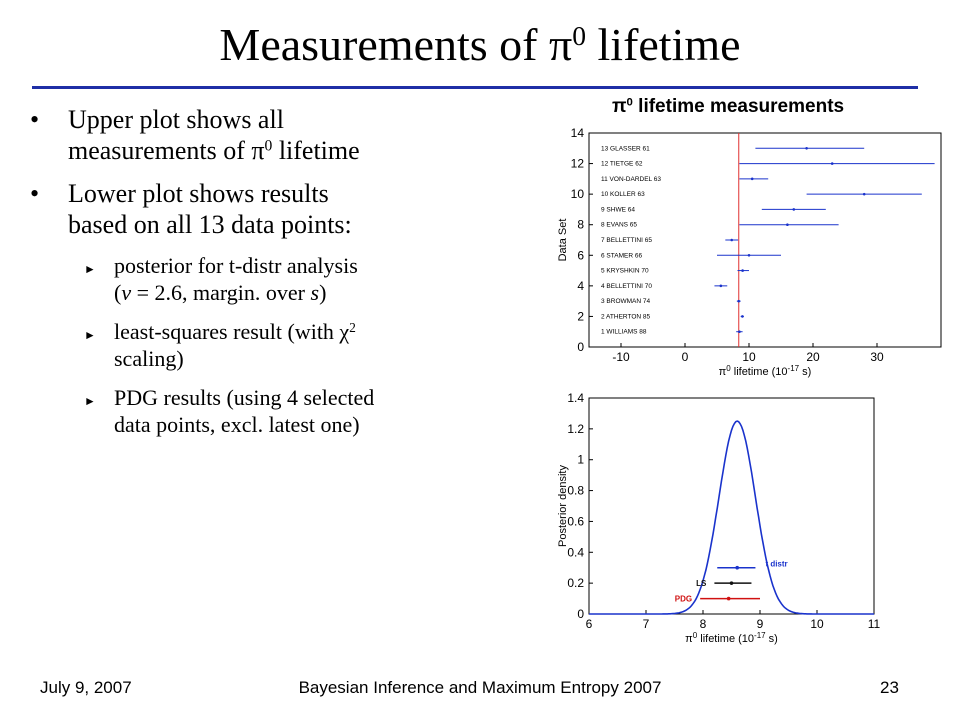  Describe the element at coordinates (631, 179) in the screenshot. I see `data-set-label: 11 VON-DARDEL 63` at that location.